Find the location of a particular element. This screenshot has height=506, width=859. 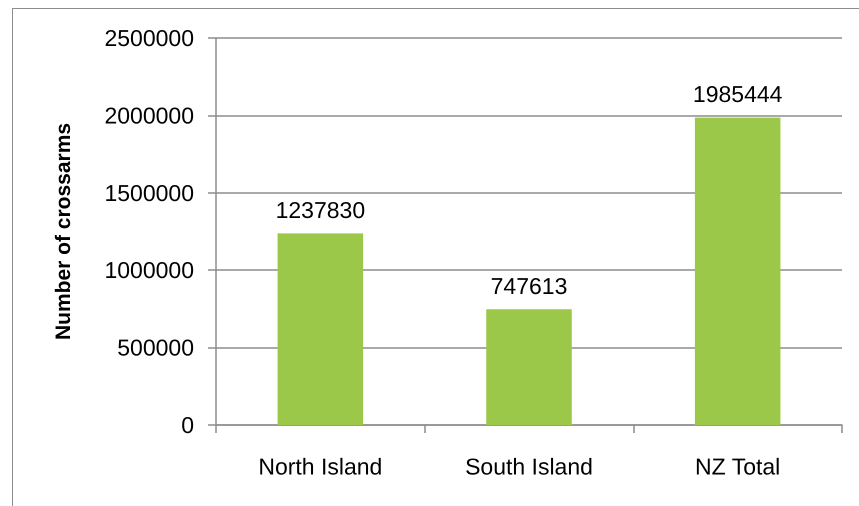

y-tick-label: 2000000 is located at coordinates (149, 115).